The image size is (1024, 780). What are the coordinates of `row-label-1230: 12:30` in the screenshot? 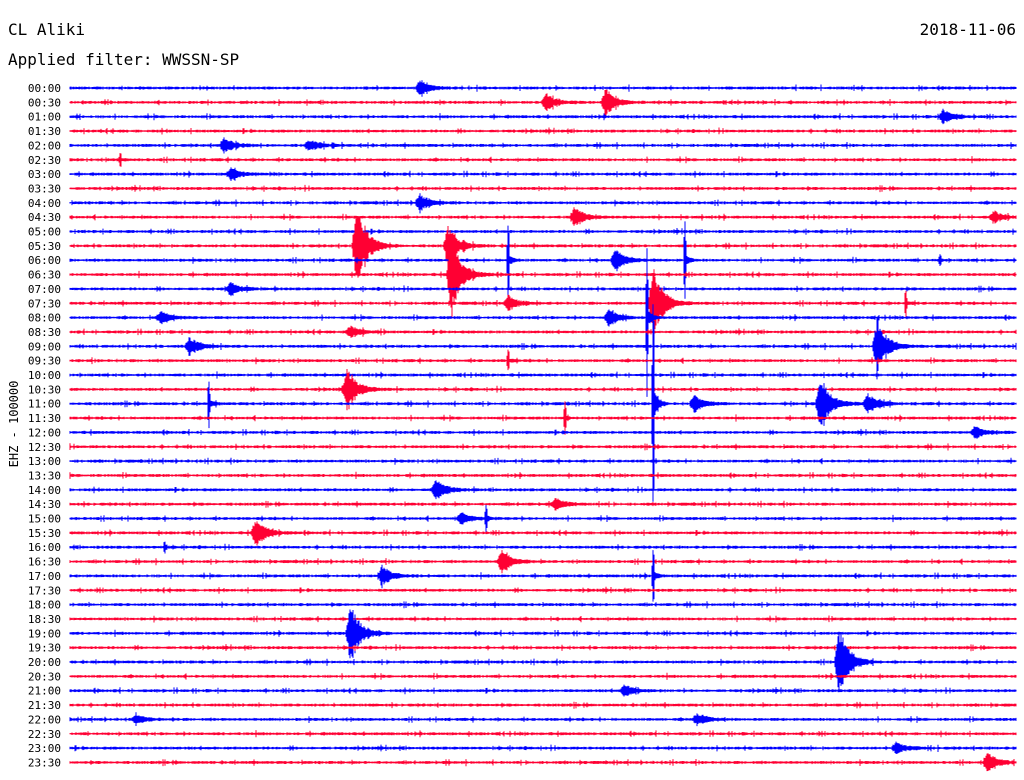 It's located at (44, 447).